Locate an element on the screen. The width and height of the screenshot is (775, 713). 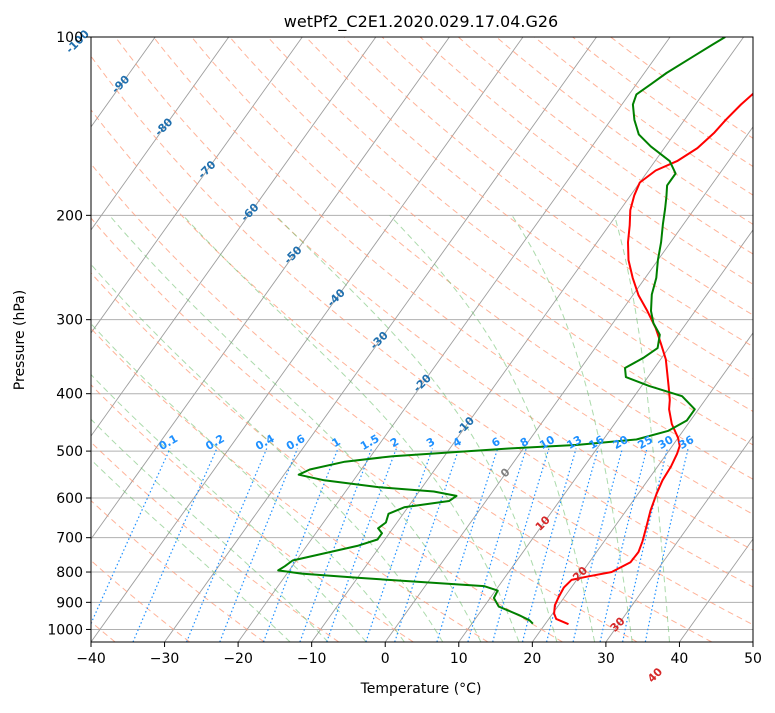
x-tick-label: 10 is located at coordinates (459, 659).